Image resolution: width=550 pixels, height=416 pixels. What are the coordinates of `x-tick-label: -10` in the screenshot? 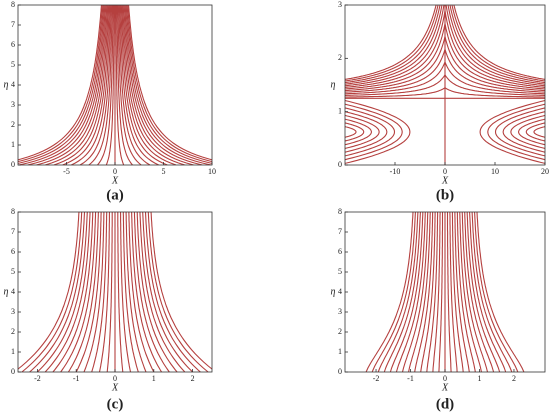 It's located at (395, 171).